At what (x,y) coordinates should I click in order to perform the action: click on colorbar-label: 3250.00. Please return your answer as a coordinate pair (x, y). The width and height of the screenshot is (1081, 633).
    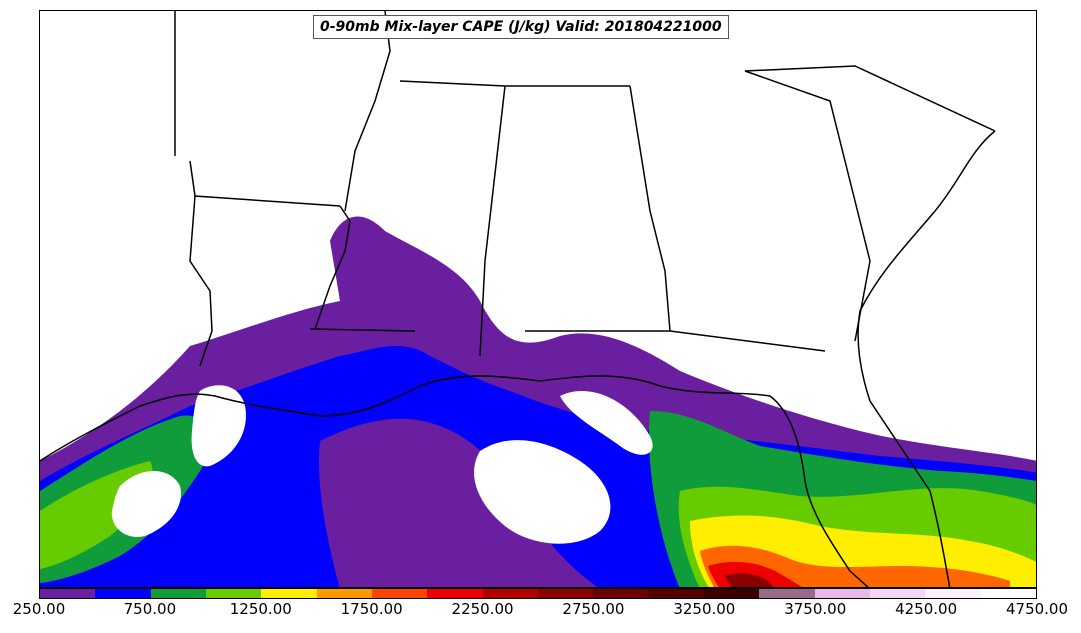
    Looking at the image, I should click on (704, 609).